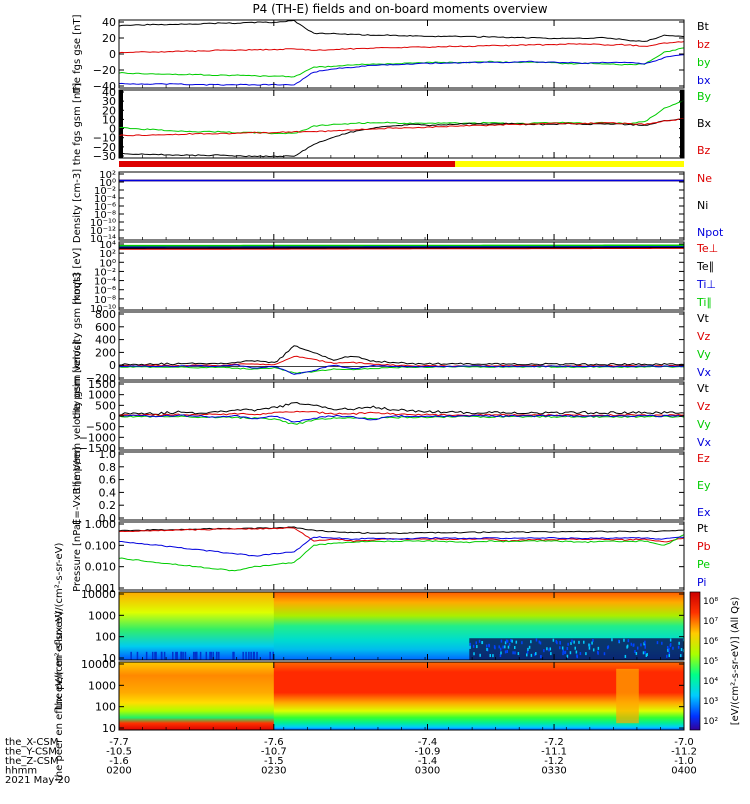 The width and height of the screenshot is (750, 804). What do you see at coordinates (97, 448) in the screenshot?
I see `y-tick-label: −1500` at bounding box center [97, 448].